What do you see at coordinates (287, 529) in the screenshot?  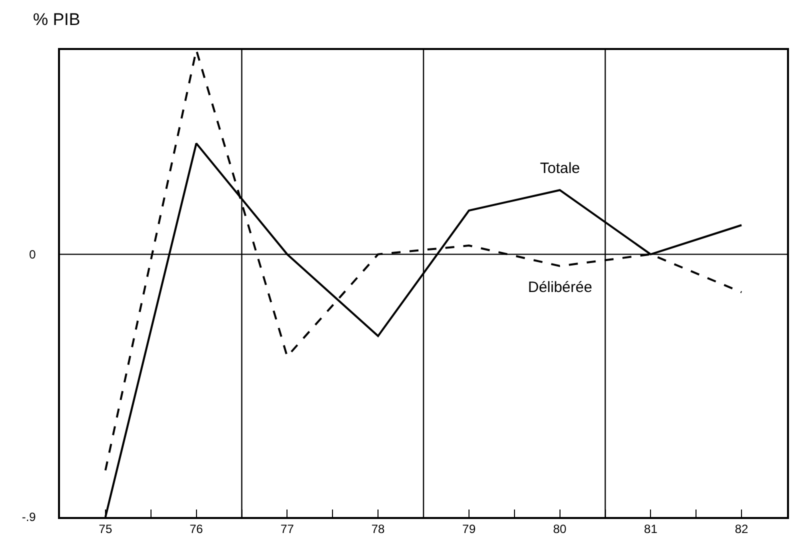 I see `x-tick-label: 77` at bounding box center [287, 529].